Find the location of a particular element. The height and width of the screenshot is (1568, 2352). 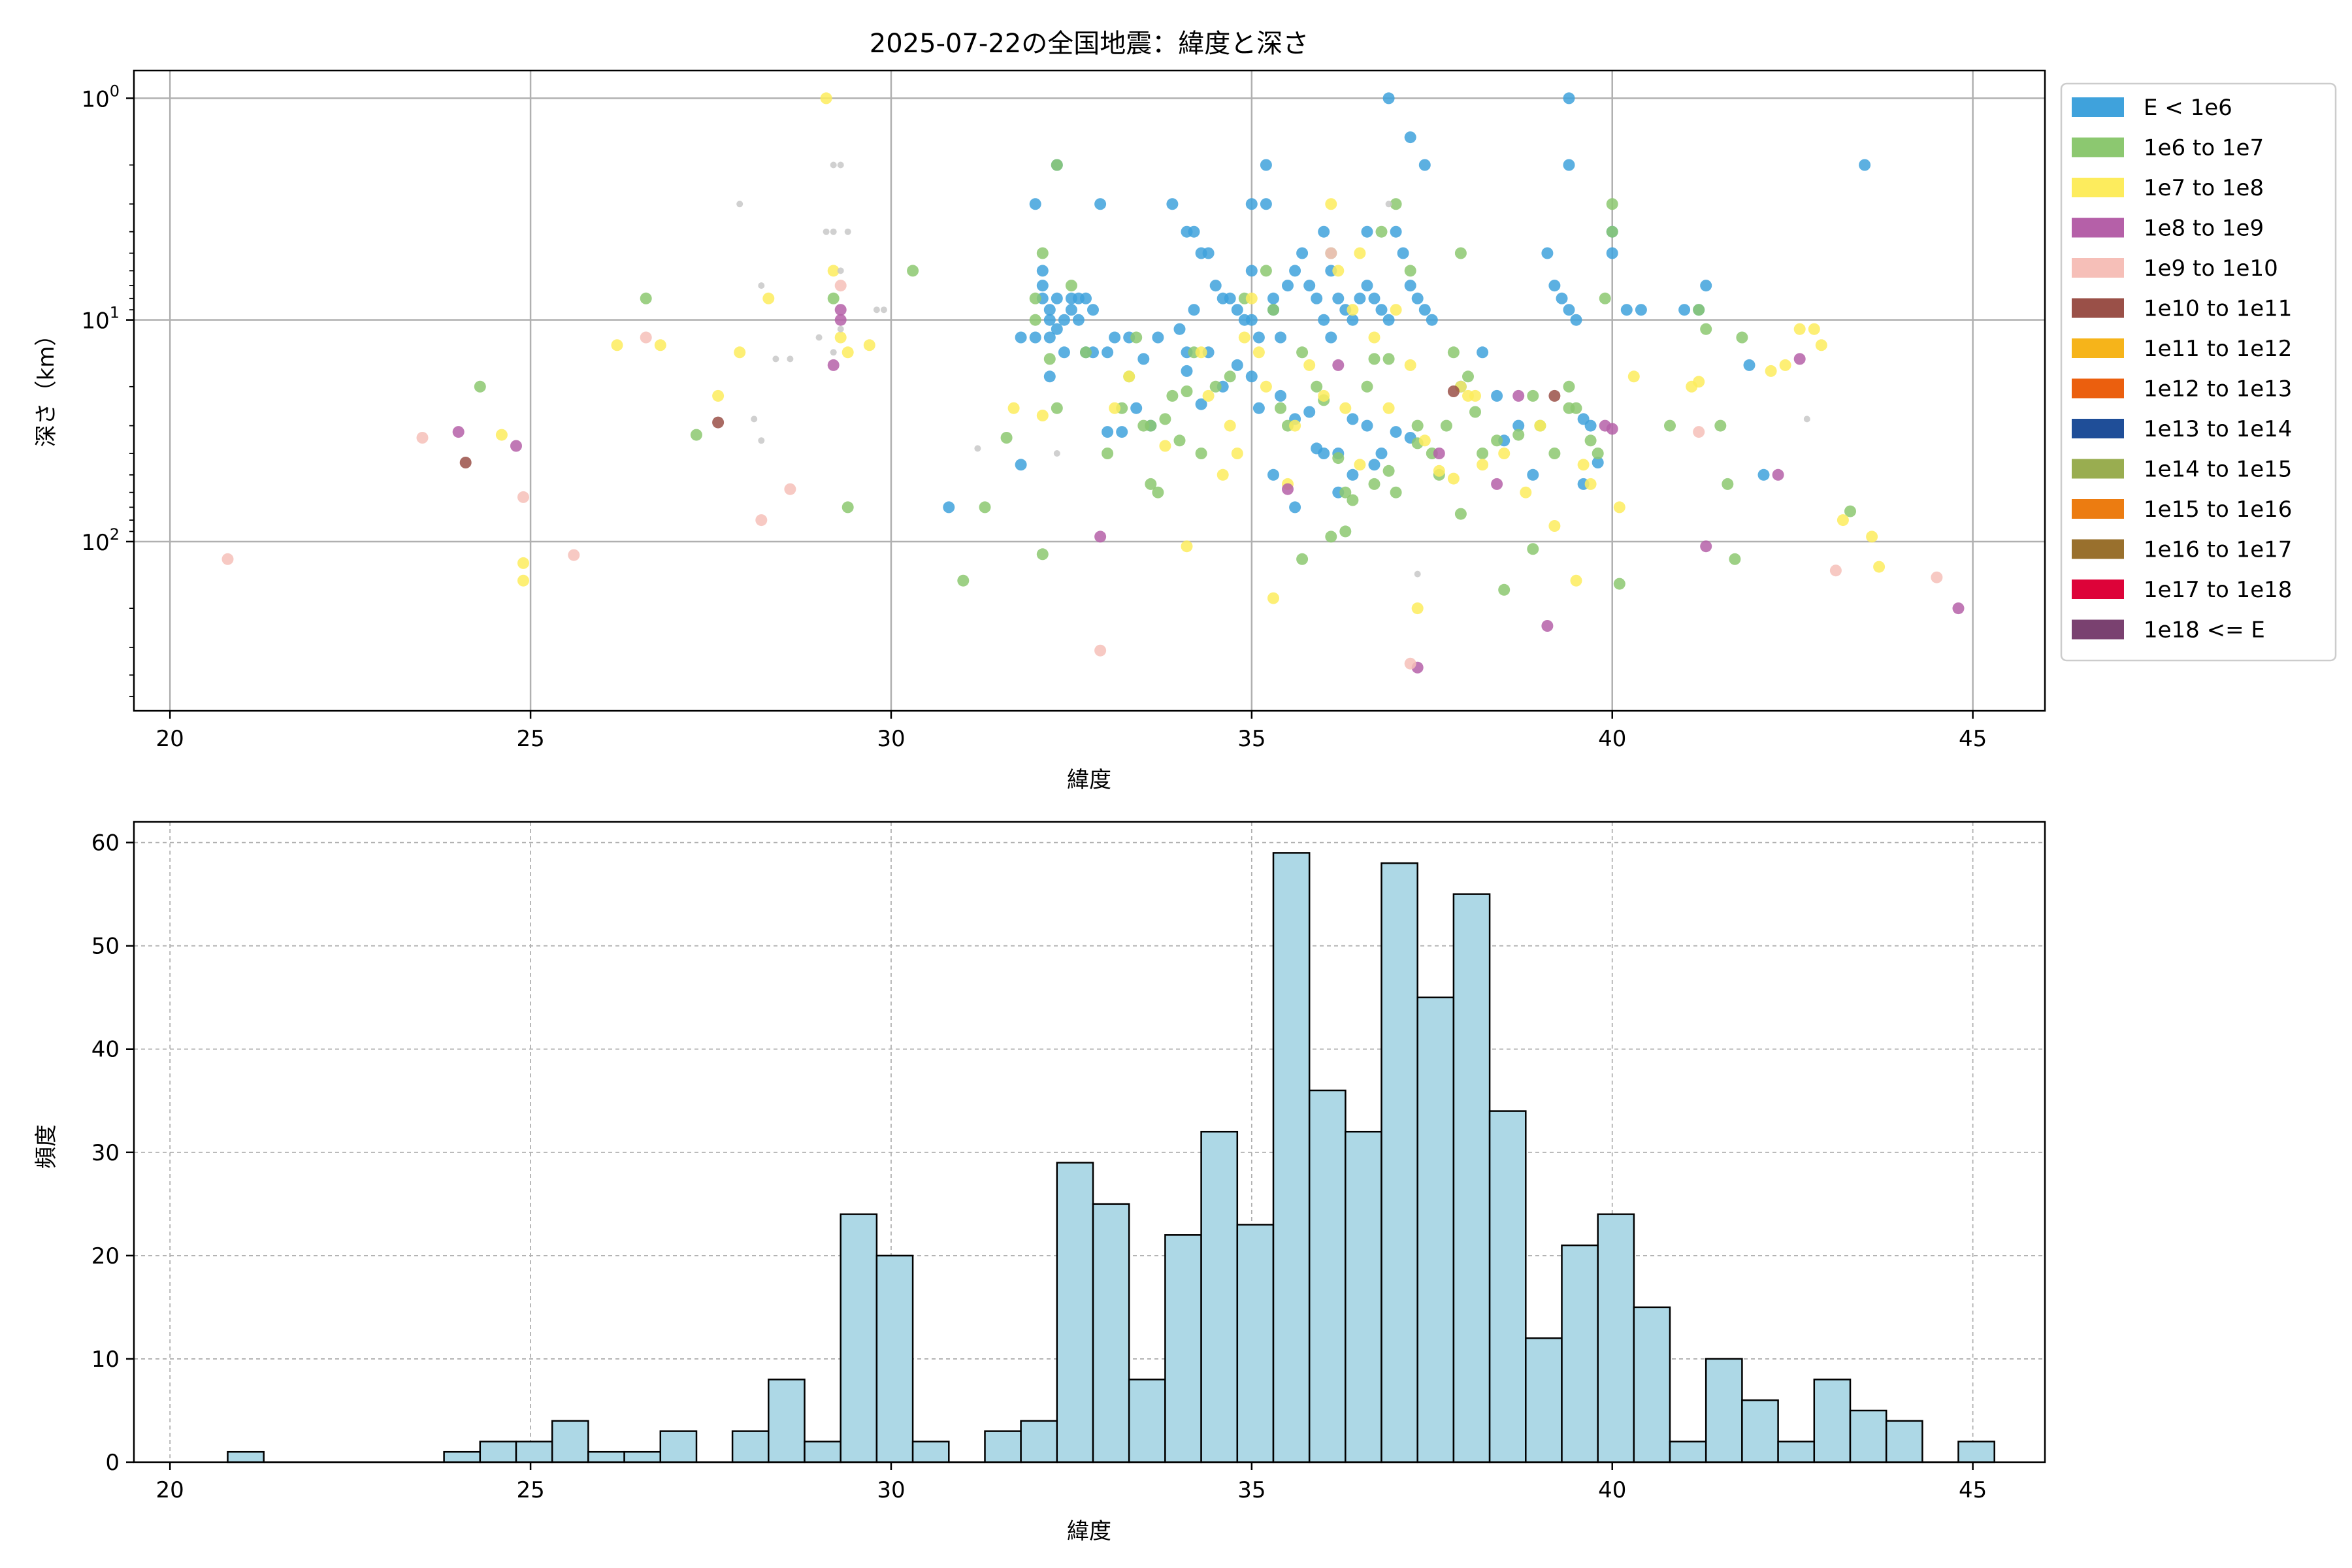

legend-label: 1e6 to 1e7 is located at coordinates (2204, 148).